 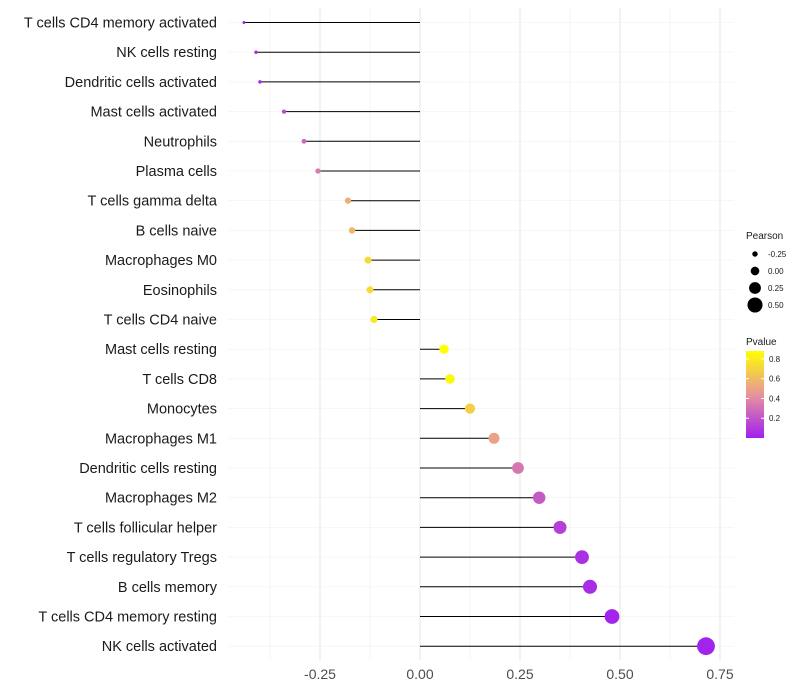 What do you see at coordinates (180, 291) in the screenshot?
I see `category-label: Eosinophils` at bounding box center [180, 291].